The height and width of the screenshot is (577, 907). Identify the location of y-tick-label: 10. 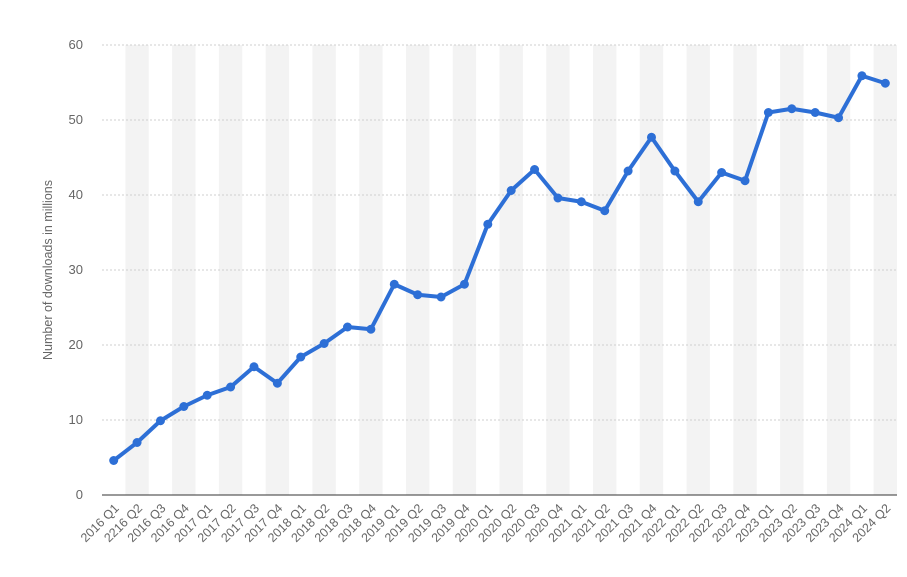
(76, 419).